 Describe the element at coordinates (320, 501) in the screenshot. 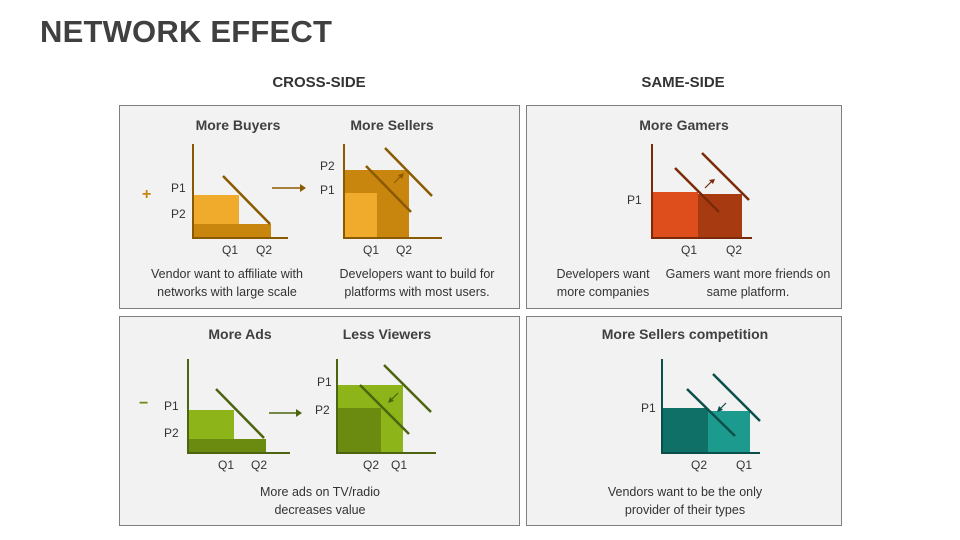

I see `caption-ads: More ads on TV/radio decreases value` at that location.